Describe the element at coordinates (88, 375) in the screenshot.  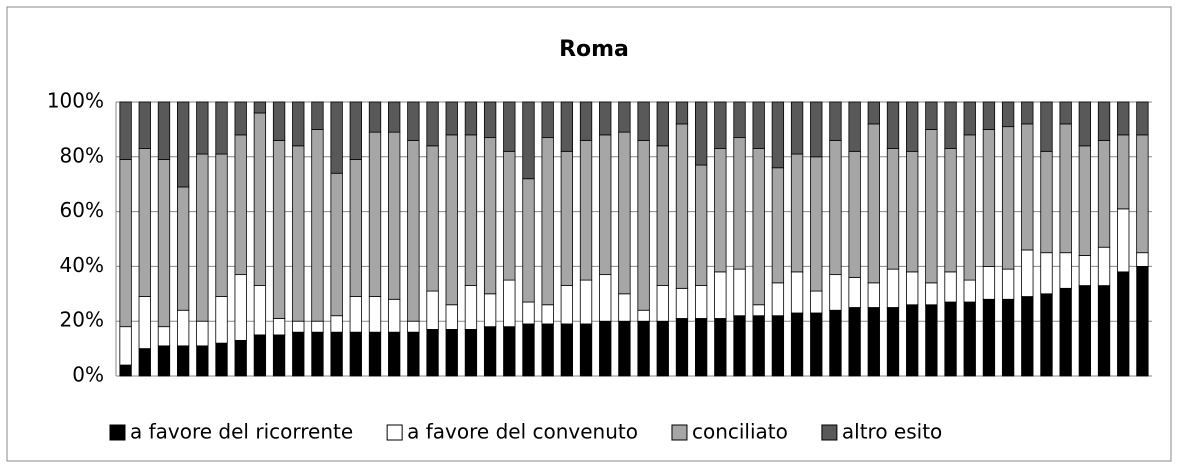
I see `y-tick-label: 0%` at that location.